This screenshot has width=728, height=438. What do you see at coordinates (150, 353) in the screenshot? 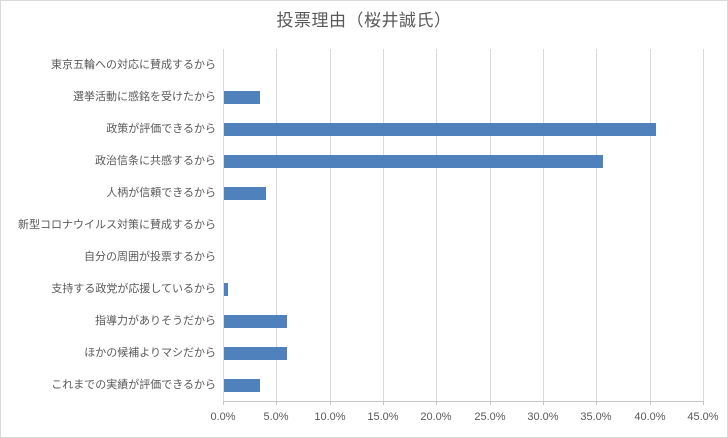
I see `category-label: ほかの候補よりマシだから` at bounding box center [150, 353].